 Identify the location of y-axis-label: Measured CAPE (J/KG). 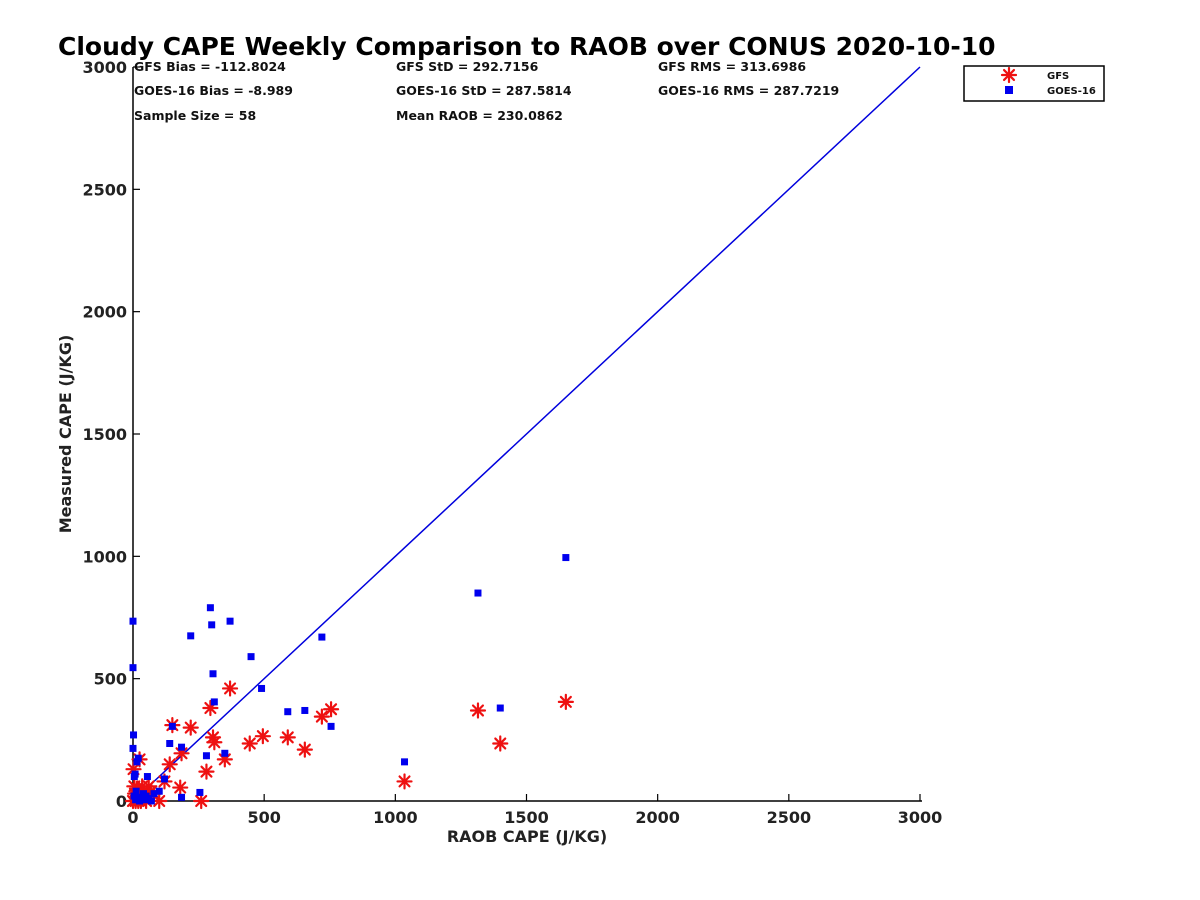
(65, 434).